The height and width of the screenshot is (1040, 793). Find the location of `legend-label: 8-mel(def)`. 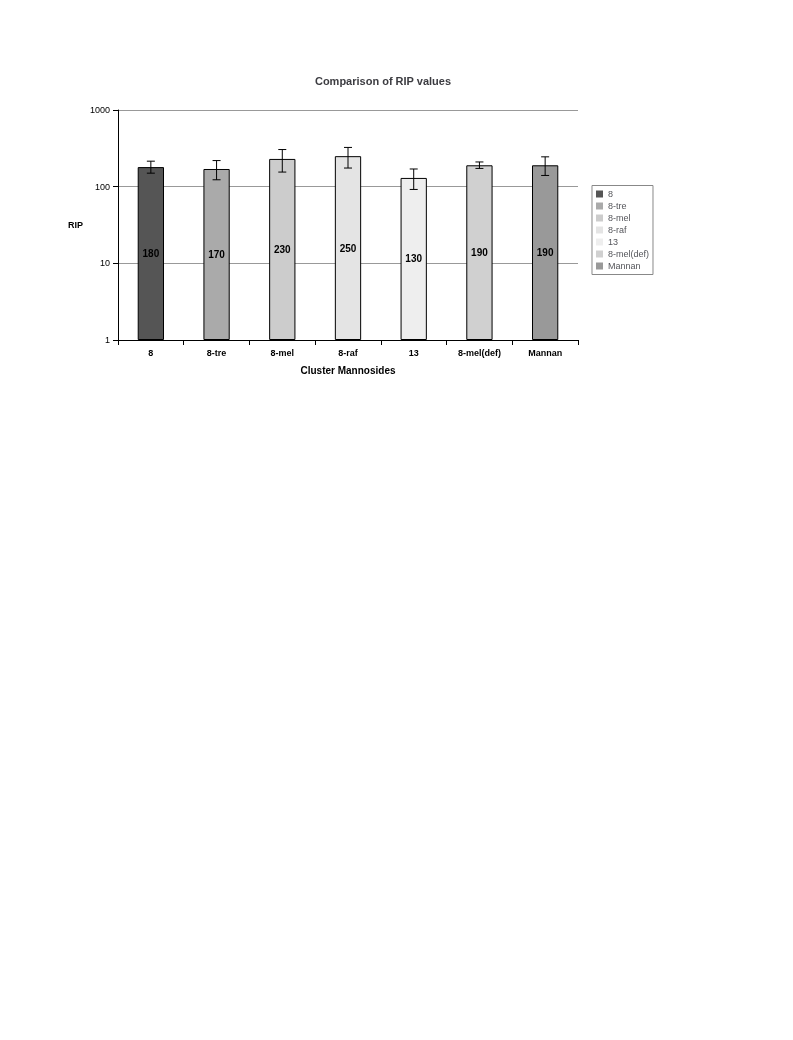

legend-label: 8-mel(def) is located at coordinates (628, 254).